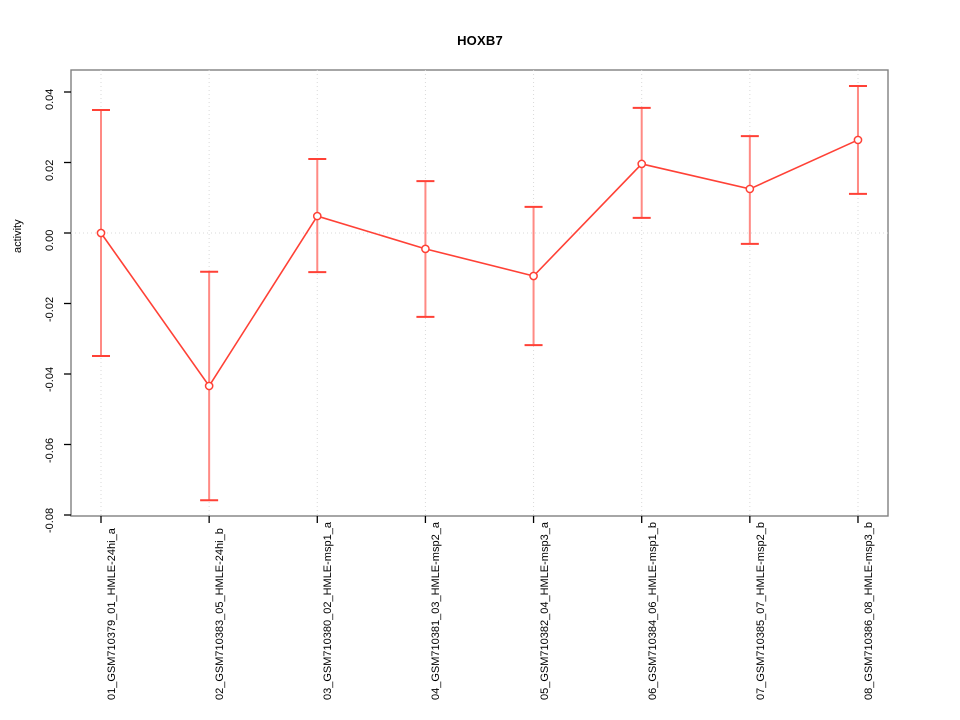 This screenshot has height=720, width=960. Describe the element at coordinates (50, 450) in the screenshot. I see `y-tick-label: -0.06` at that location.